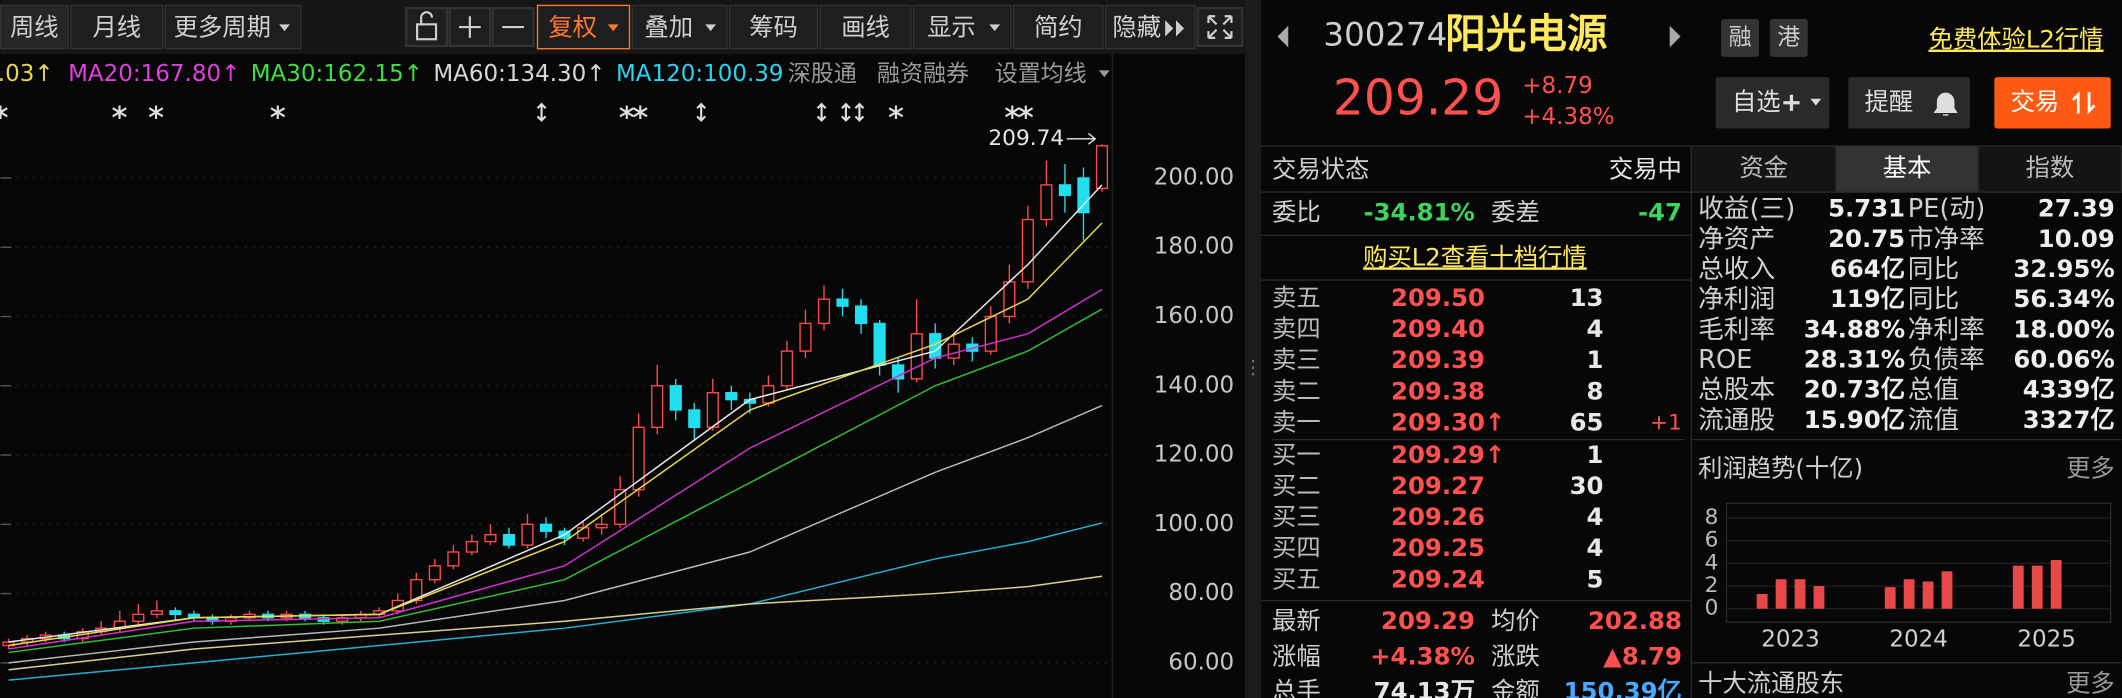 This screenshot has width=2122, height=698. I want to click on ratio-label: 委差, so click(1515, 212).